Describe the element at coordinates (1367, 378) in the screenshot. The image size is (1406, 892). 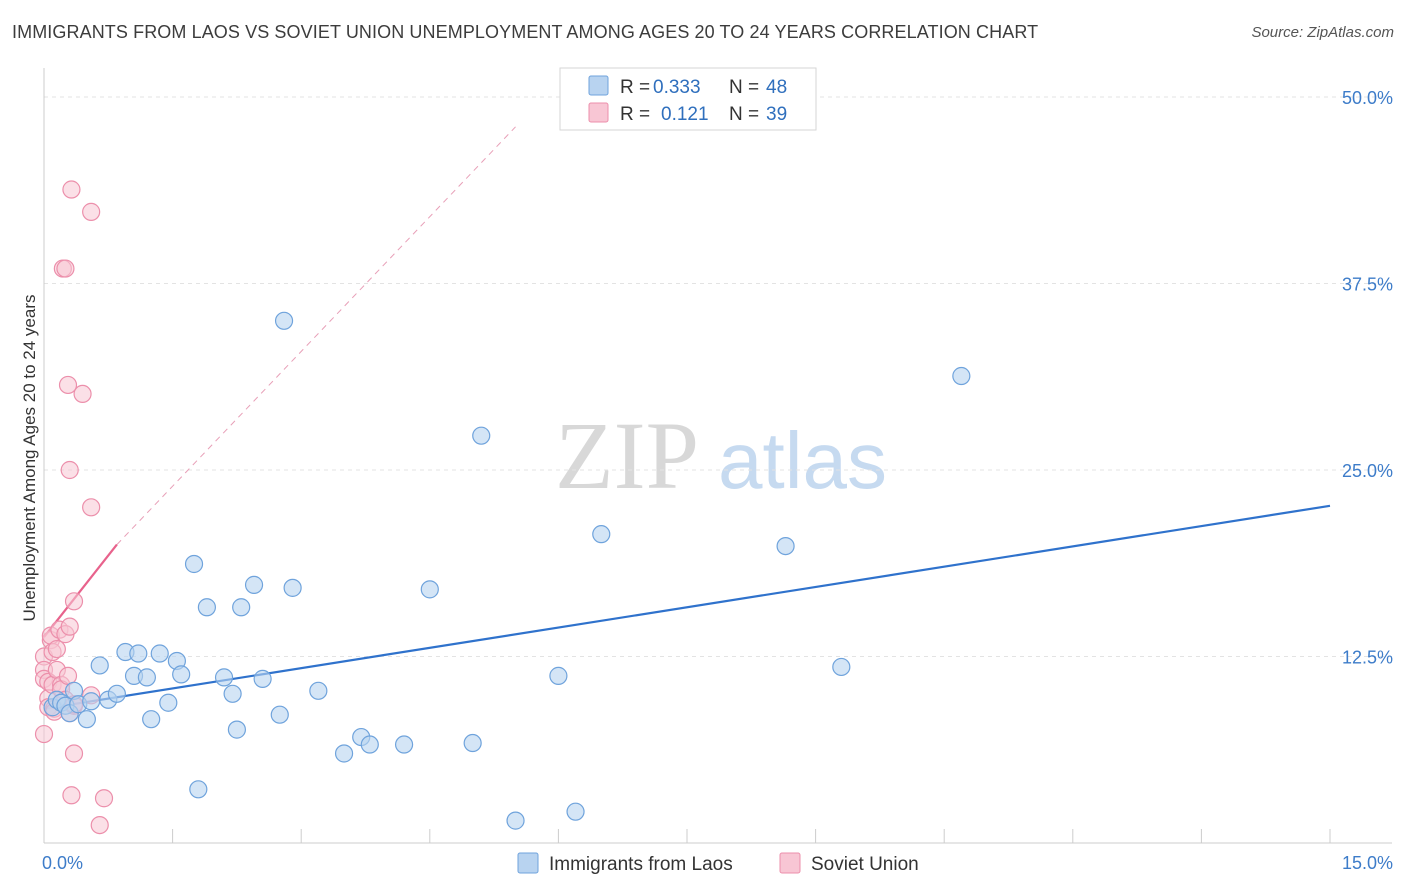
I see `y-tick-labels: 12.5% 25.0% 37.5% 50.0%` at that location.